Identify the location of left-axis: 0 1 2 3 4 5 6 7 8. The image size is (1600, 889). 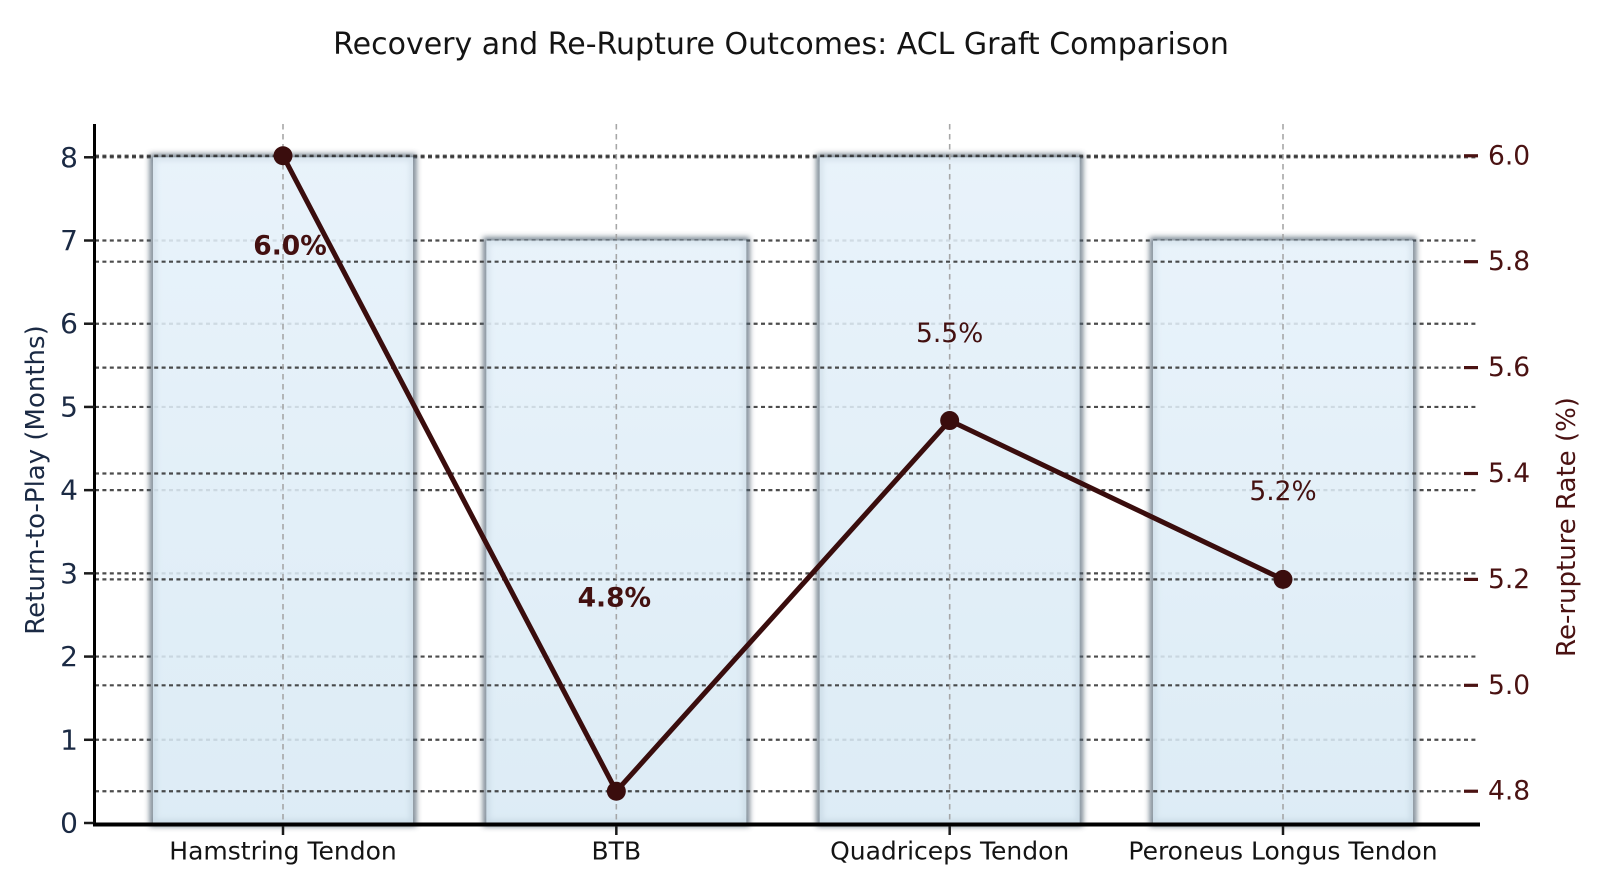
(78, 482).